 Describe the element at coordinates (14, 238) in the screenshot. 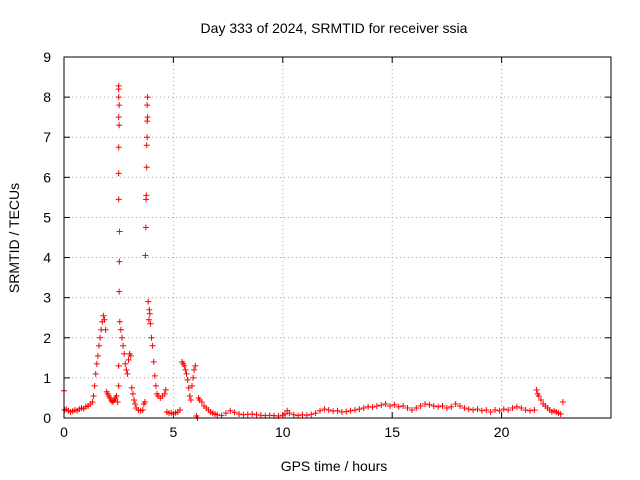

I see `y-axis-label: SRMTID / TECUs` at that location.